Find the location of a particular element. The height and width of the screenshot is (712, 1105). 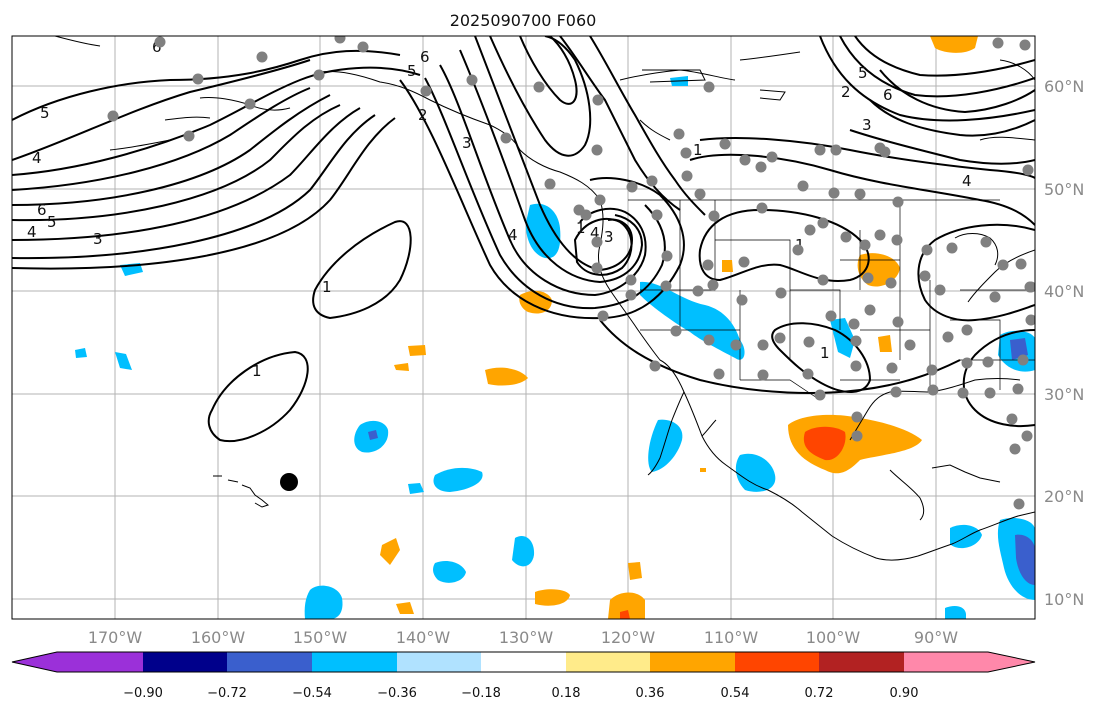

lat-label: 60°N is located at coordinates (1064, 86).